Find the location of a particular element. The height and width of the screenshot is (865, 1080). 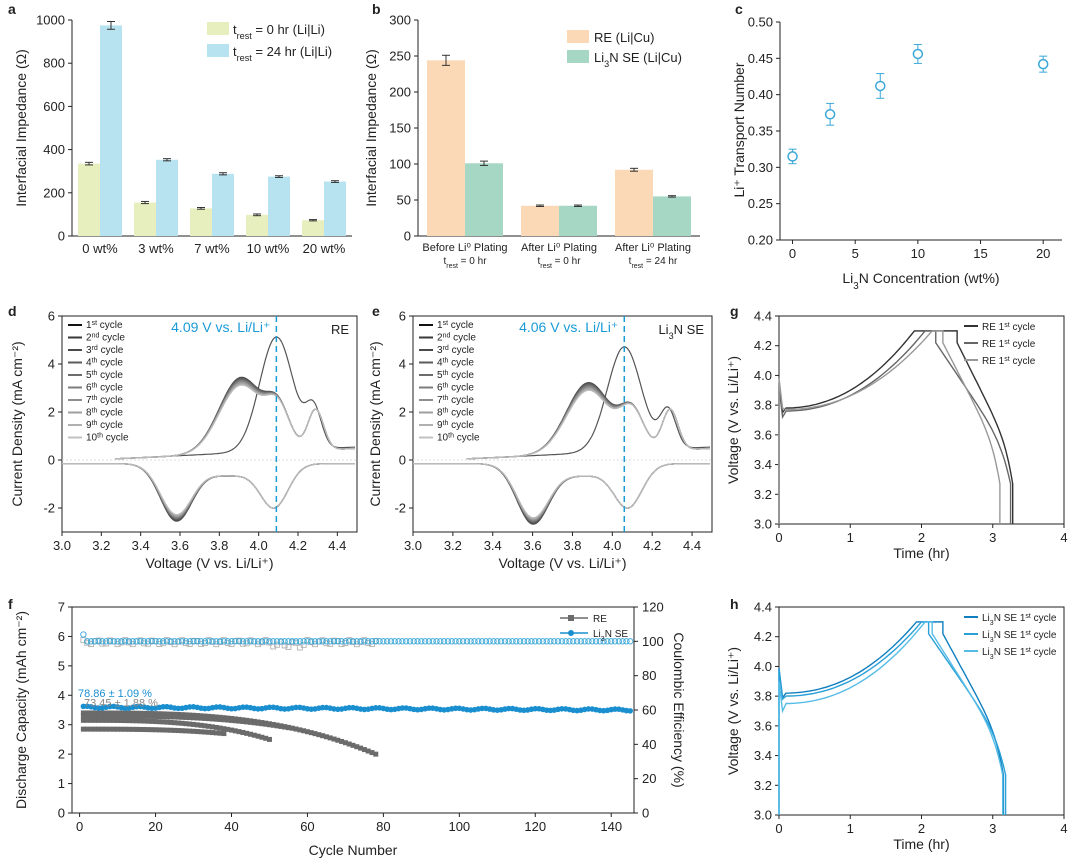

y-axis-title: Voltage (V vs. Li/Li⁺) is located at coordinates (733, 420).